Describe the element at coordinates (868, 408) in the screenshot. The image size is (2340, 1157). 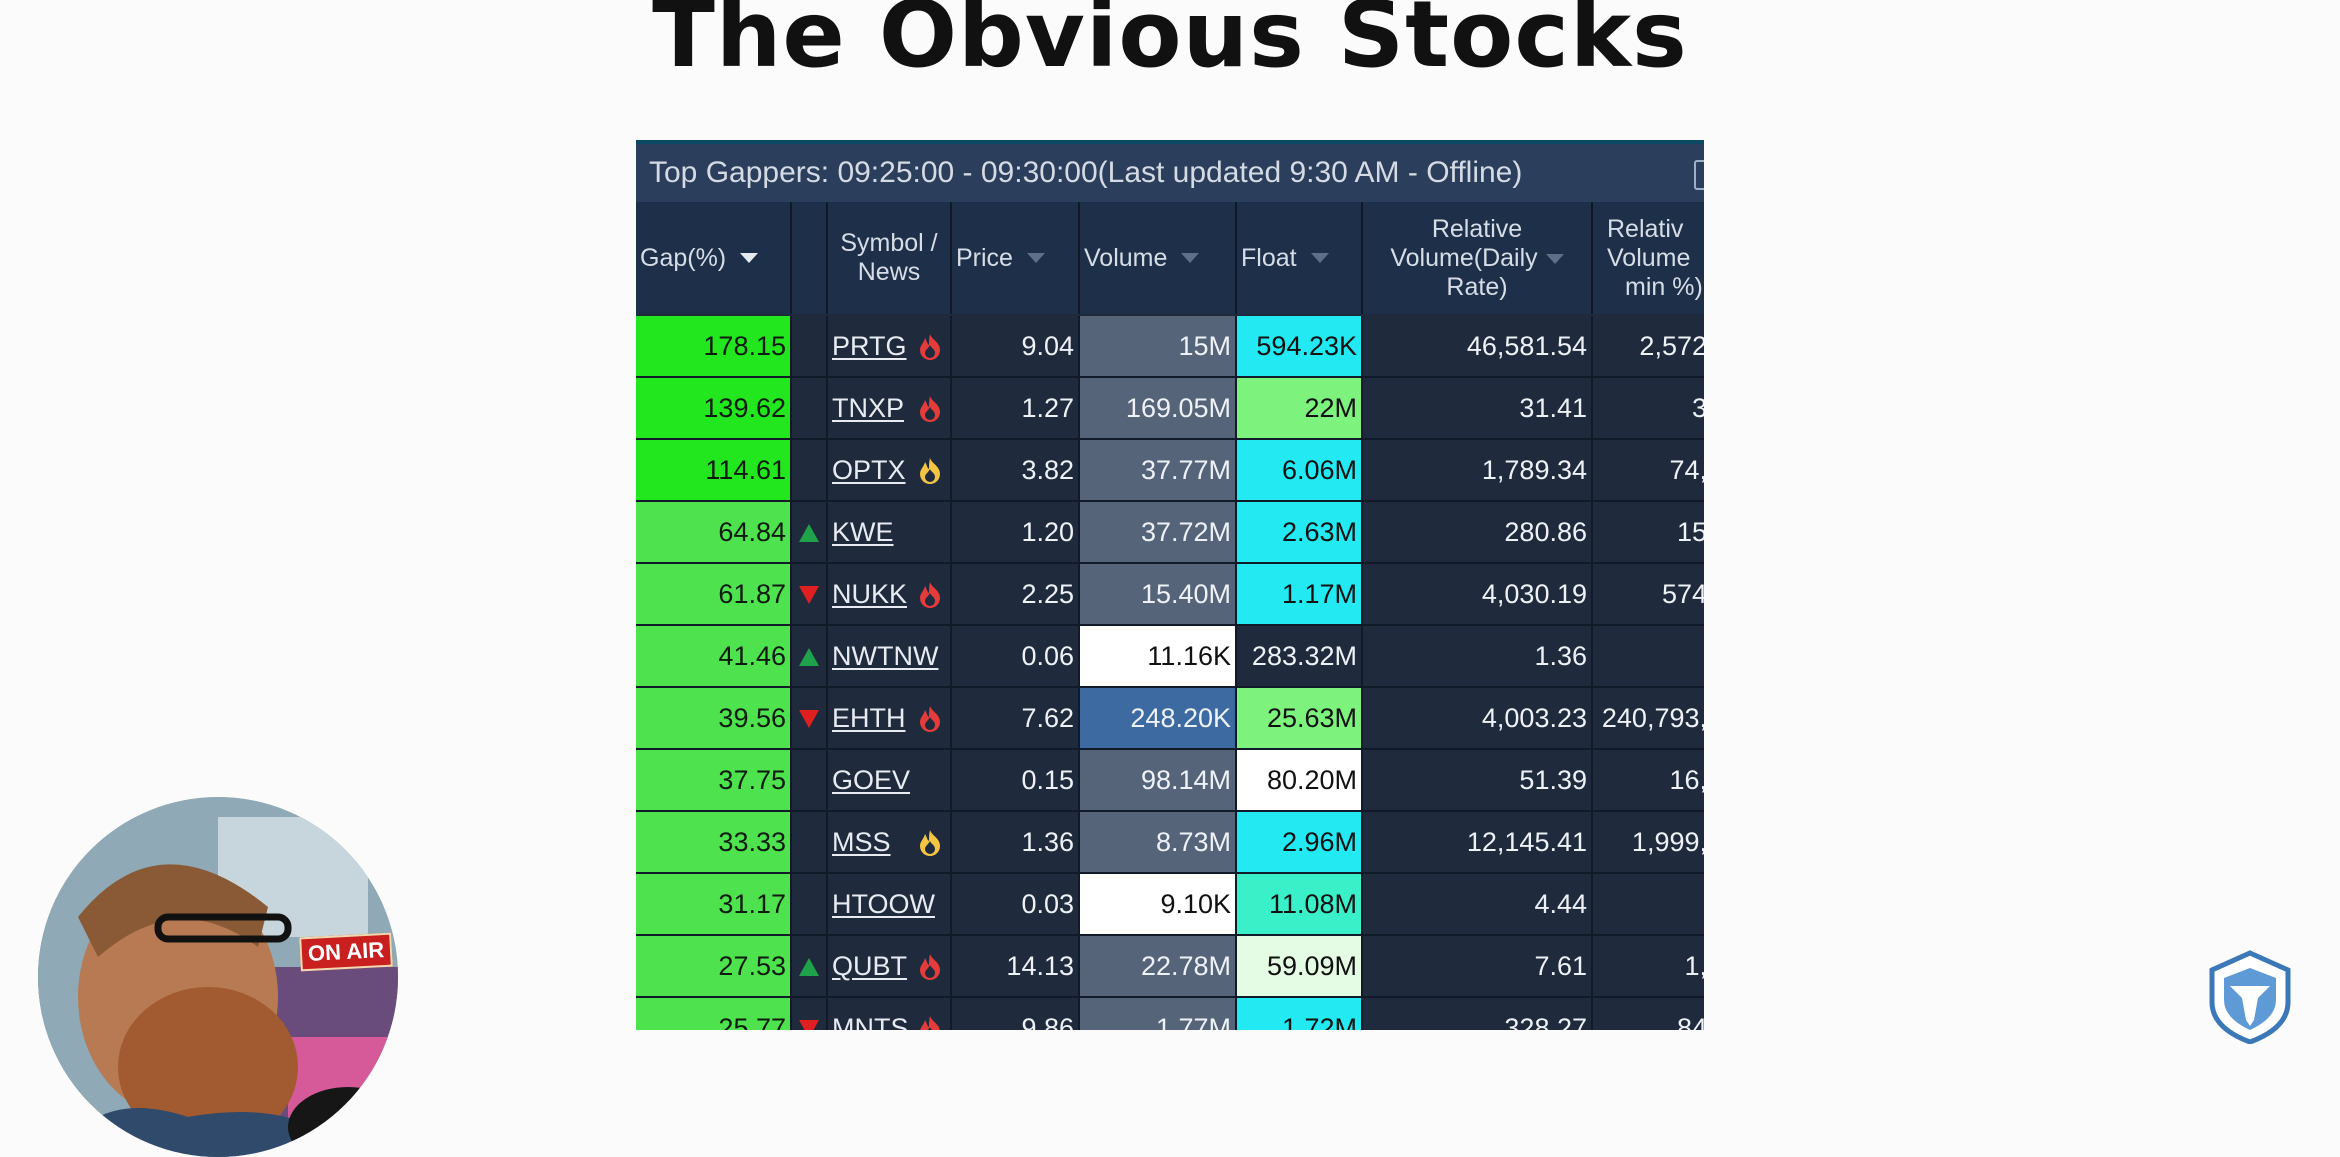
I see `symbol-link: TNXP` at that location.